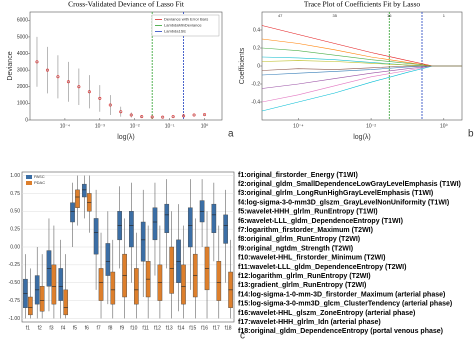 The image size is (474, 340). I want to click on x-tick-label: f6, so click(87, 328).